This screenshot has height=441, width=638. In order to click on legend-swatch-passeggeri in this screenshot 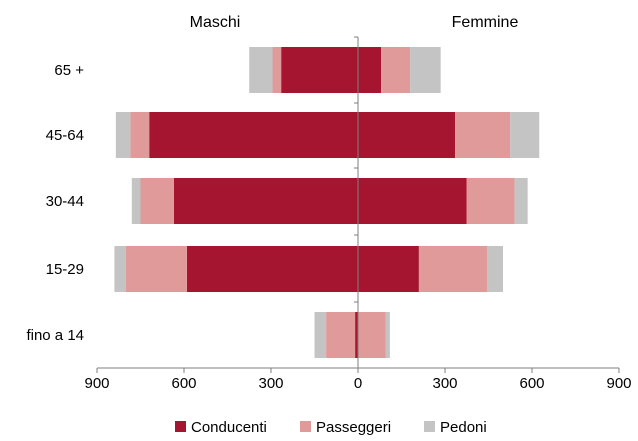, I will do `click(305, 426)`.